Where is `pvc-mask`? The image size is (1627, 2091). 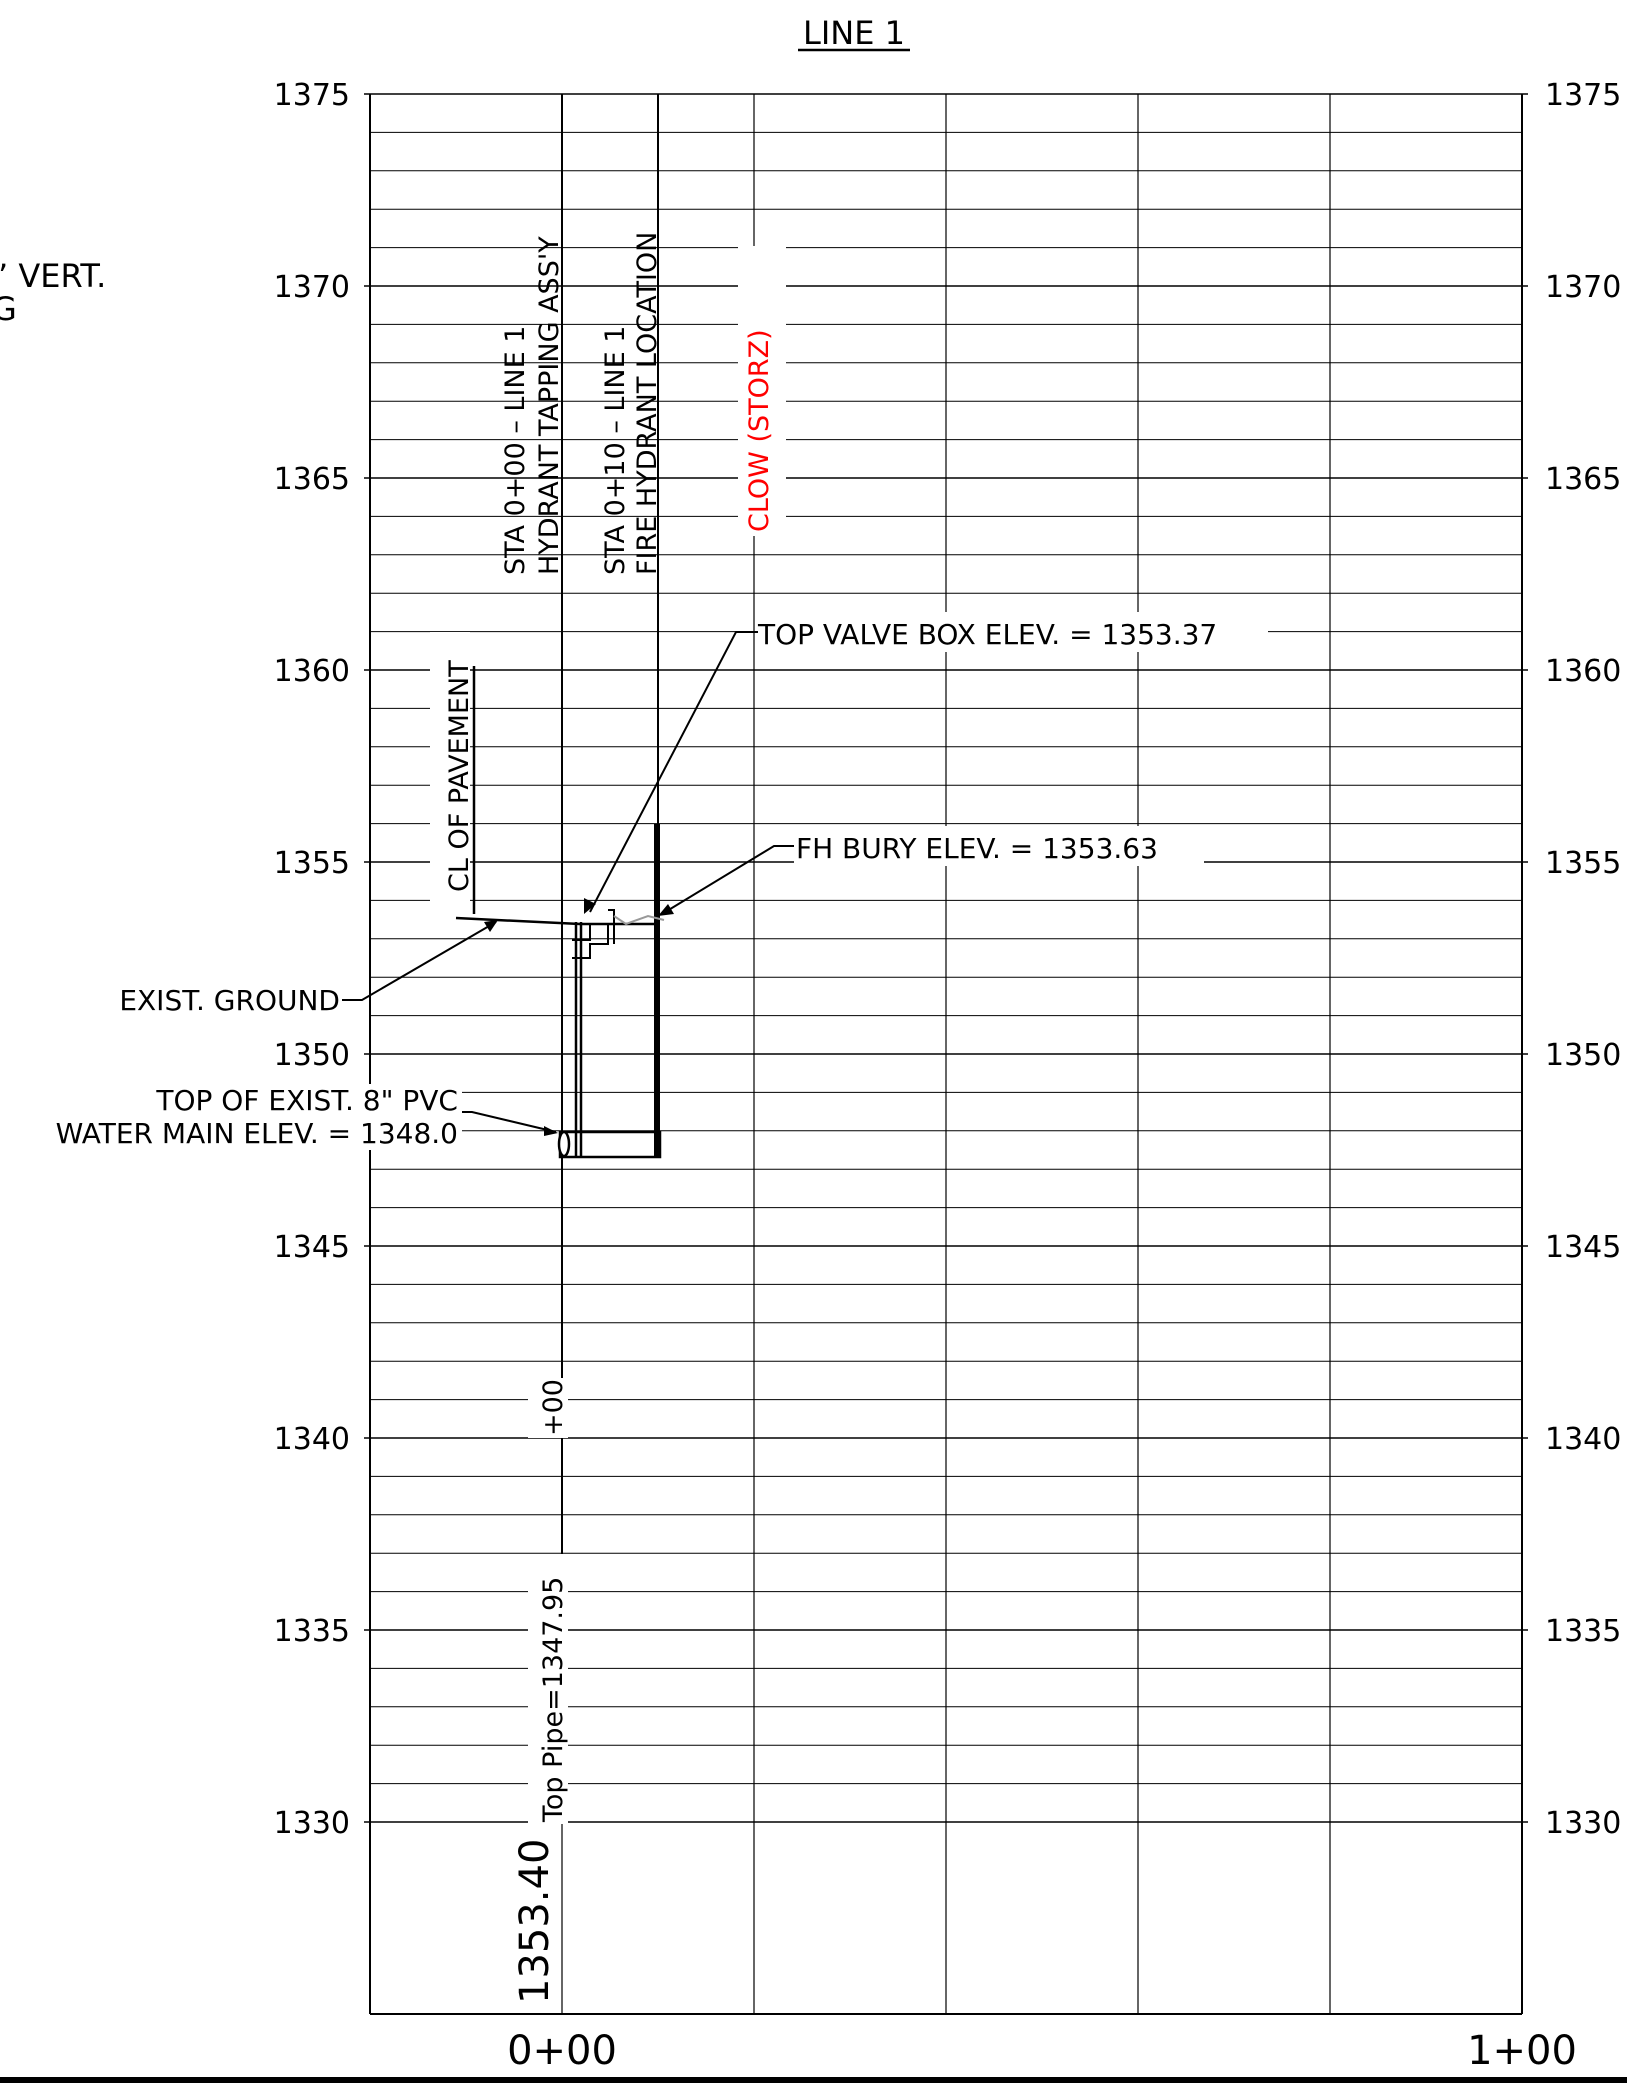
pvc-mask is located at coordinates (231, 1117).